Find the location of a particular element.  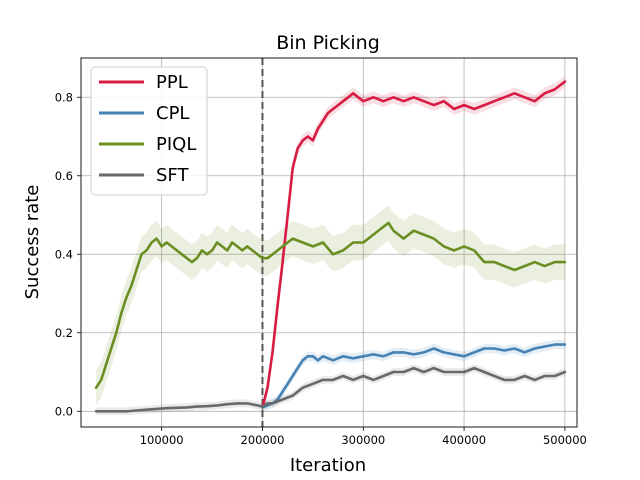

x-axis-label: Iteration is located at coordinates (328, 465).